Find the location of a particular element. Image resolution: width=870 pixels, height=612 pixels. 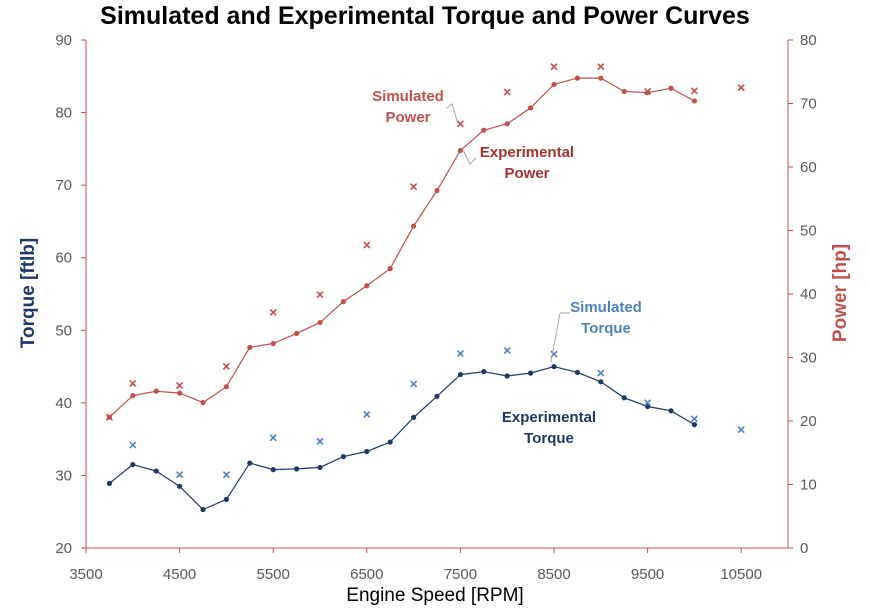

y-right-tick-label: 10 is located at coordinates (808, 485).